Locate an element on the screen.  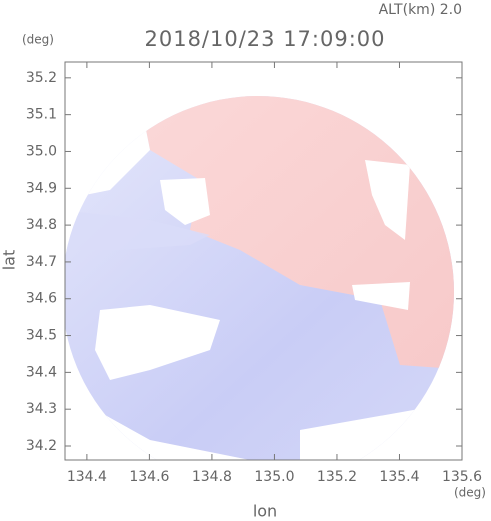
y-tick-label: 35.1 is located at coordinates (41, 115).